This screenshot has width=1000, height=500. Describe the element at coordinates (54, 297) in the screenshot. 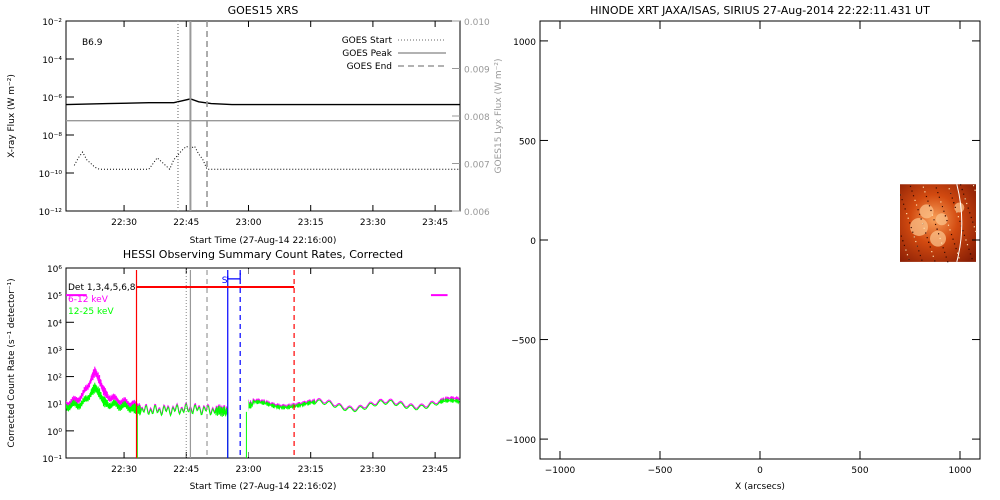

I see `hessi-y-tick-label: 10⁵` at that location.